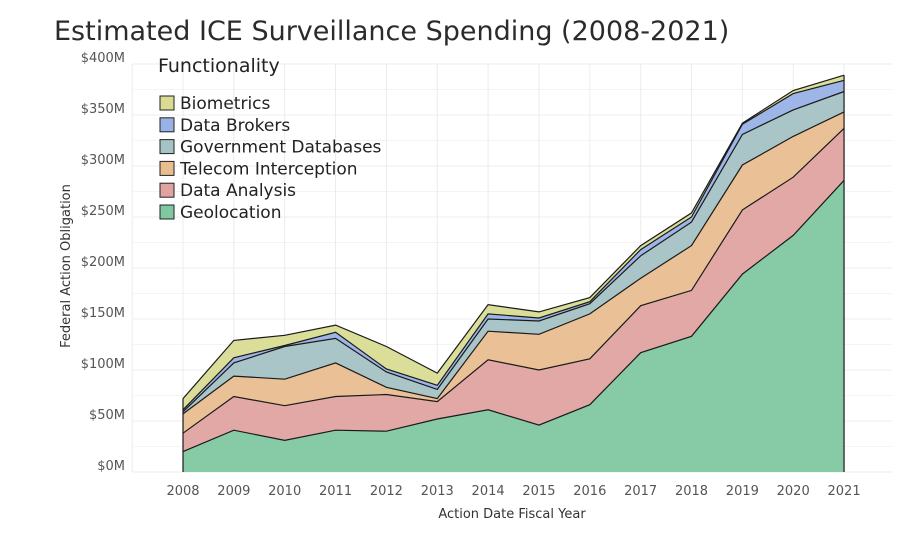 The width and height of the screenshot is (900, 552). Describe the element at coordinates (103, 211) in the screenshot. I see `y-tick-label: $250M` at that location.